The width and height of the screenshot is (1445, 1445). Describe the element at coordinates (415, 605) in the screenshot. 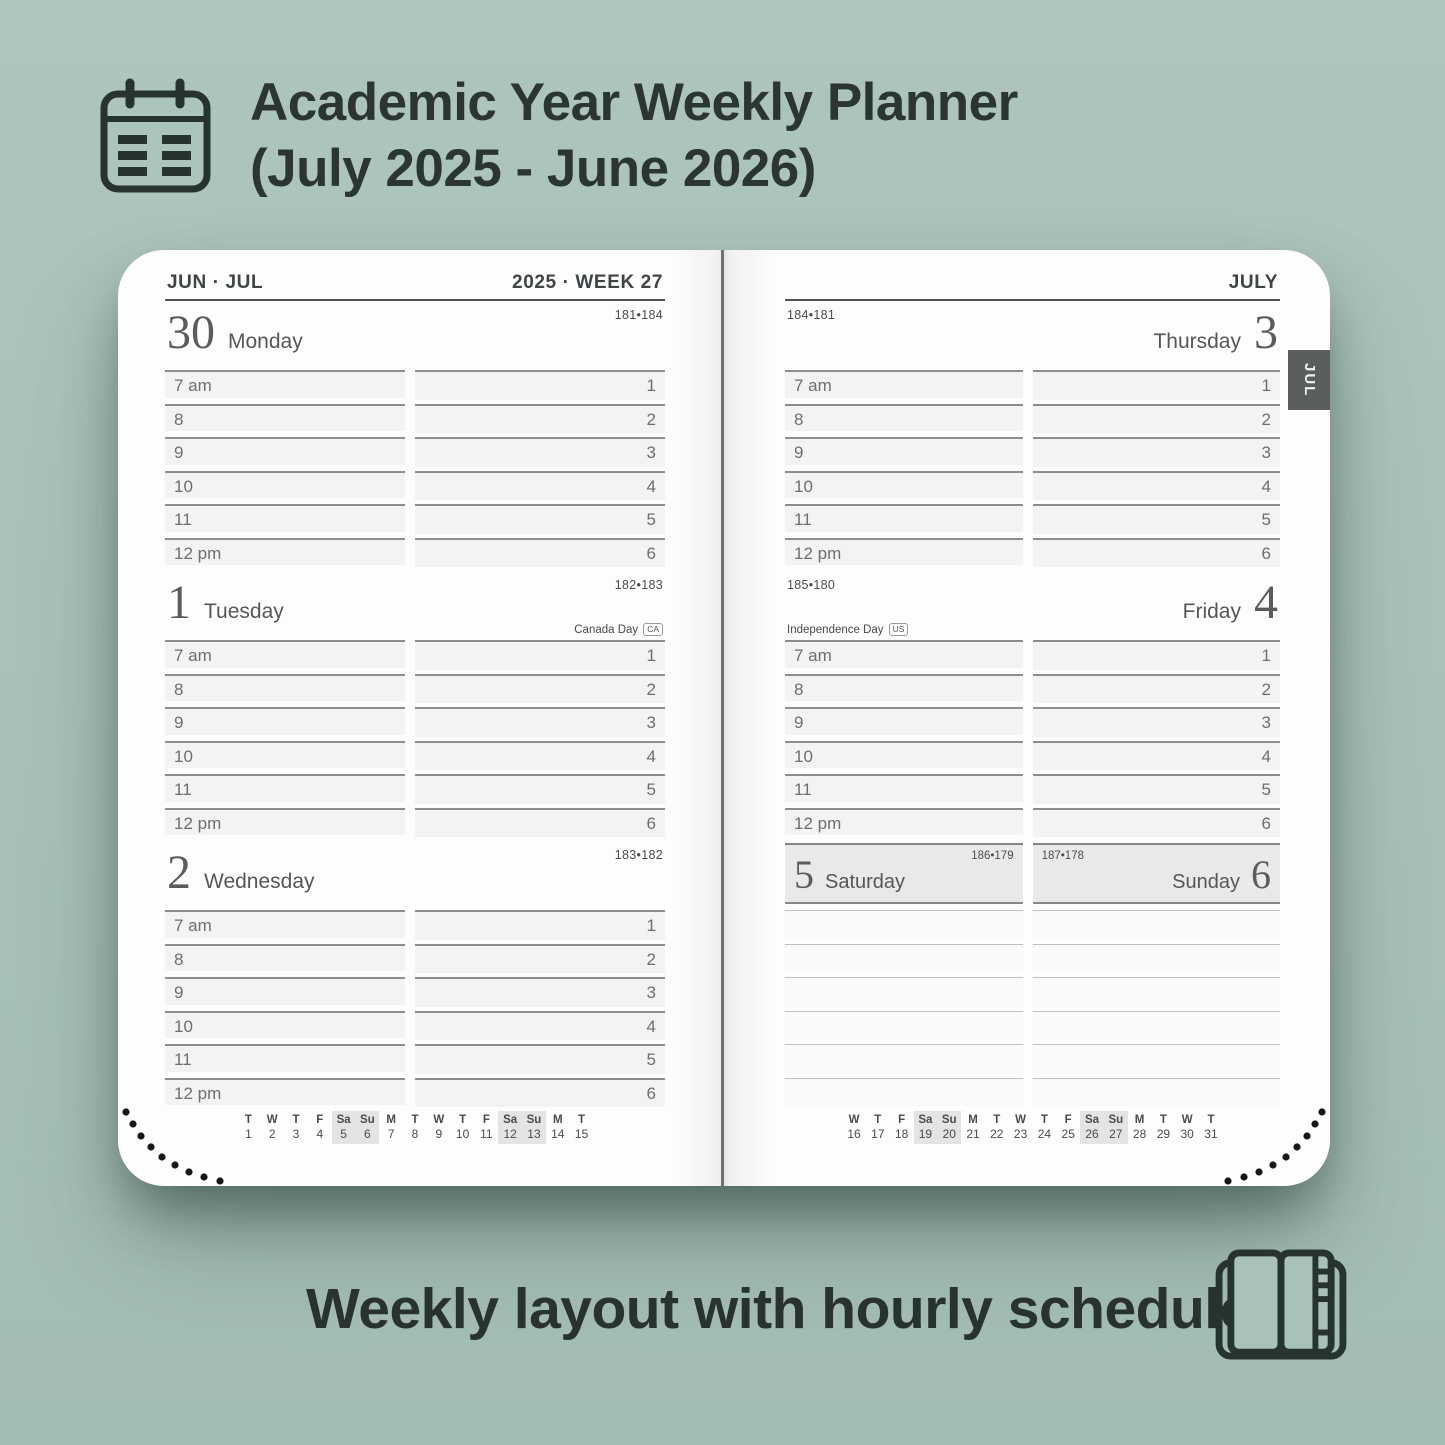

I see `day-header: 1 Tuesday 182•183 Canada Day CA` at that location.